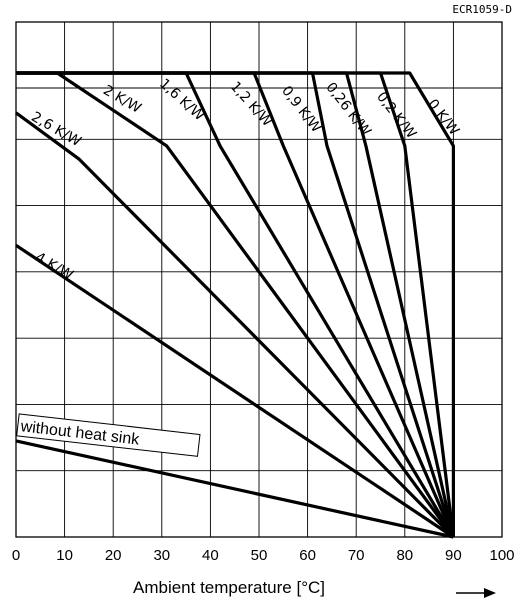 Image resolution: width=520 pixels, height=603 pixels. What do you see at coordinates (54, 266) in the screenshot?
I see `series-label-4-k-w: 4 K/W` at bounding box center [54, 266].